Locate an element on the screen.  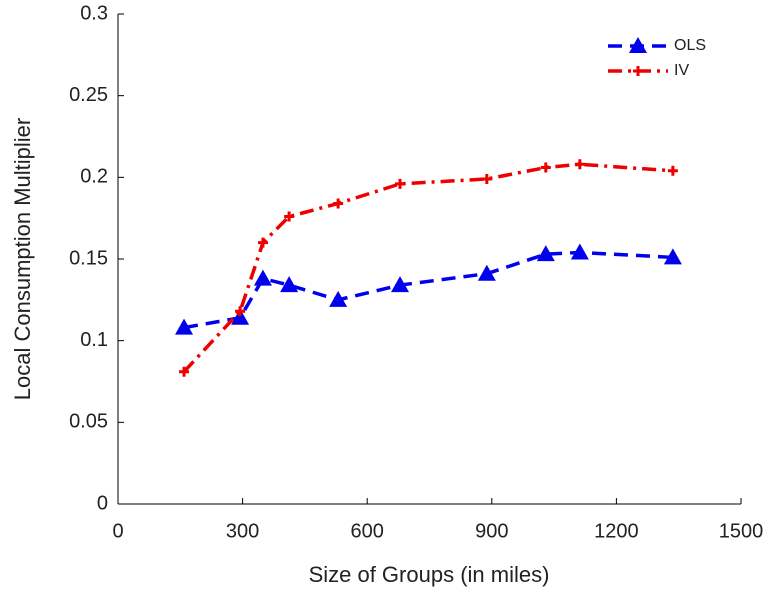
x-tick-label: 1200 is located at coordinates (616, 531).